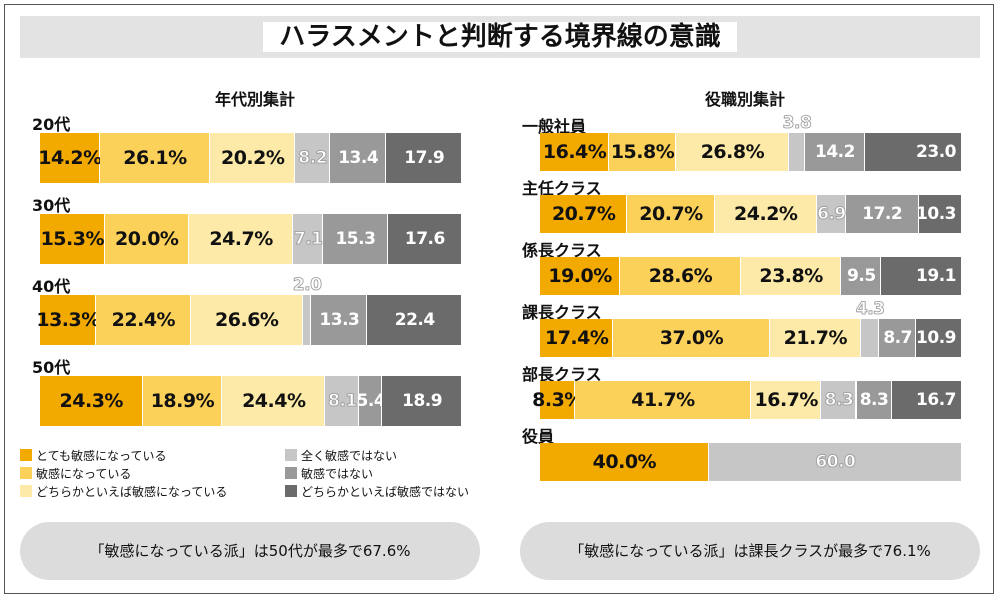 This screenshot has width=1000, height=600. I want to click on category-label: 係長クラス, so click(562, 250).